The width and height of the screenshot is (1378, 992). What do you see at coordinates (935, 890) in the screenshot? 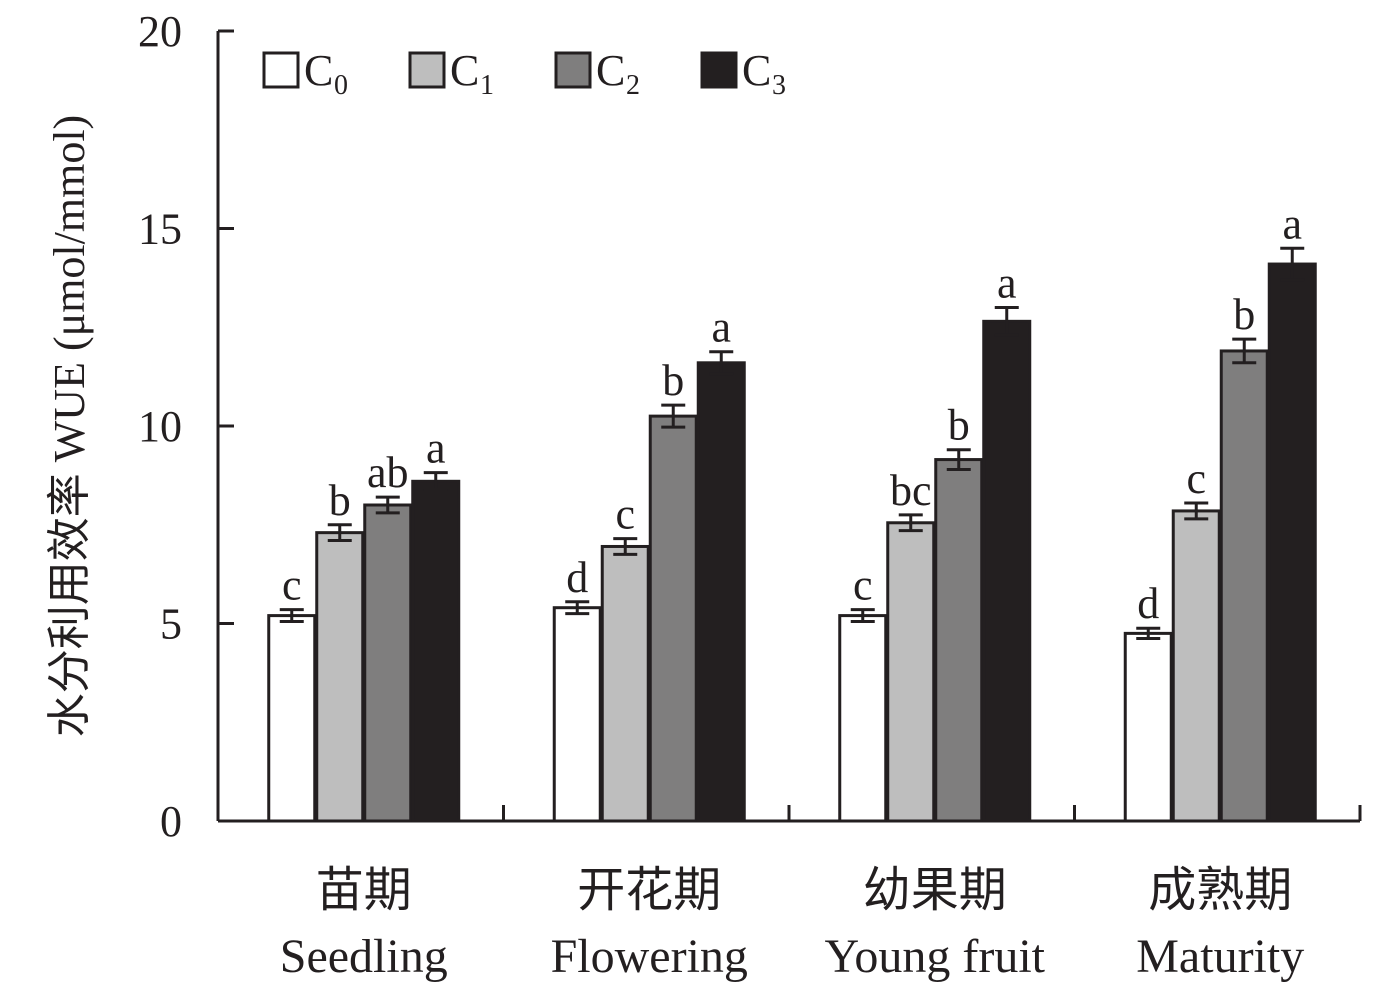
I see `x-category-label-zh: 幼果期` at bounding box center [935, 890].